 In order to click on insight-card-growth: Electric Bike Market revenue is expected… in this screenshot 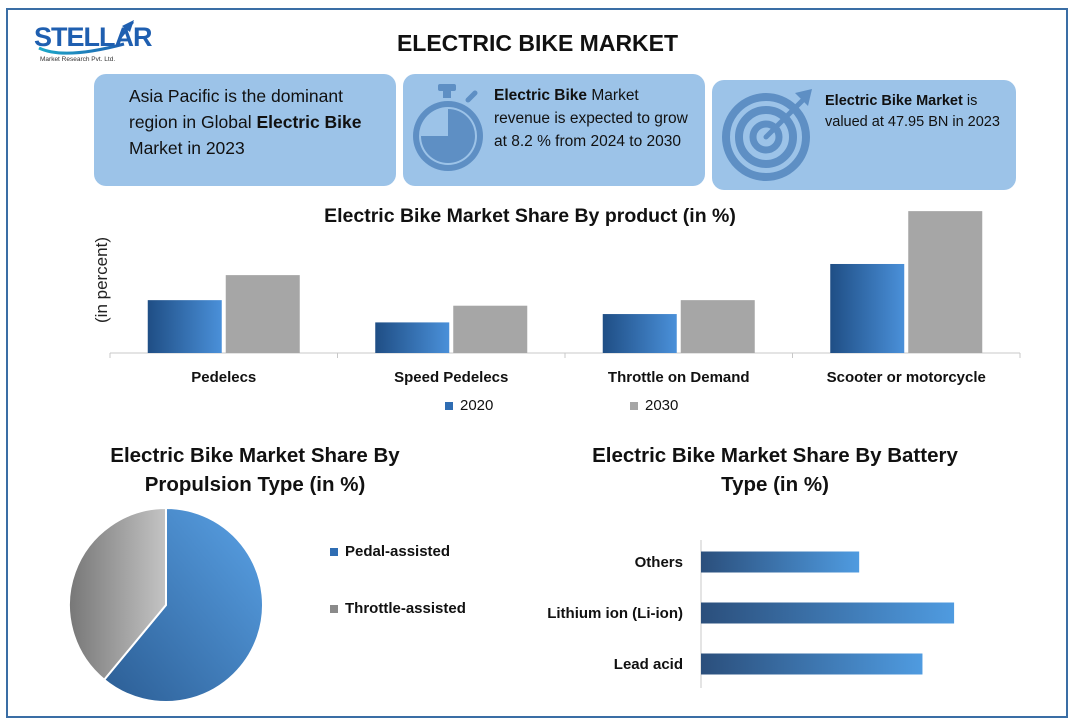, I will do `click(554, 130)`.